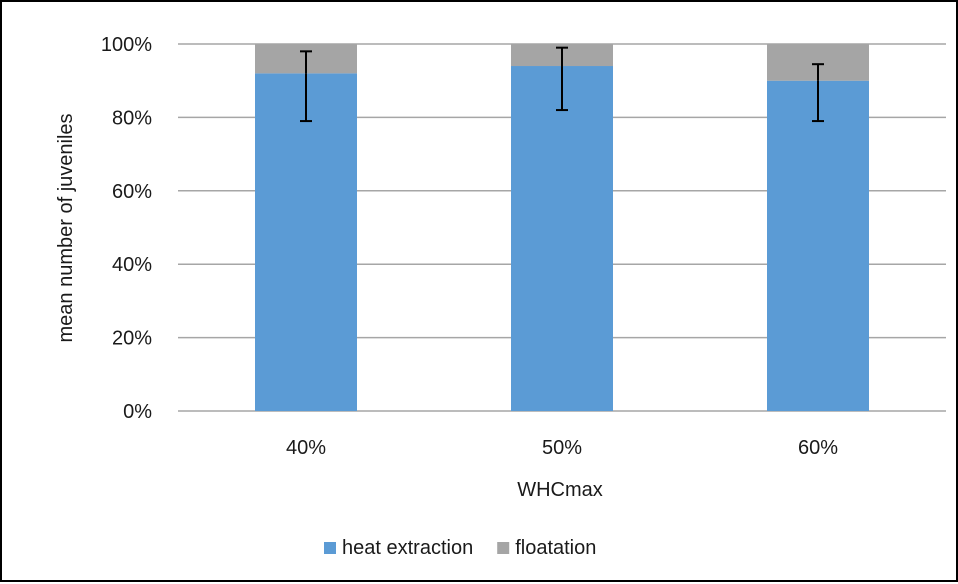  What do you see at coordinates (137, 412) in the screenshot?
I see `y-tick-label: 0%` at bounding box center [137, 412].